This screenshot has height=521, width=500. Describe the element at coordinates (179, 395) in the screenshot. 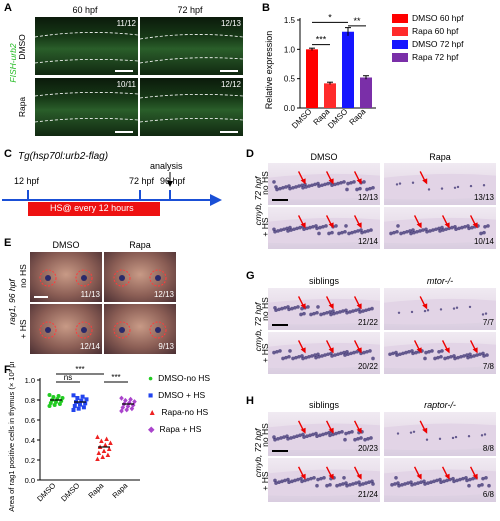

I see `legend-item: ■ DMSO + HS` at that location.